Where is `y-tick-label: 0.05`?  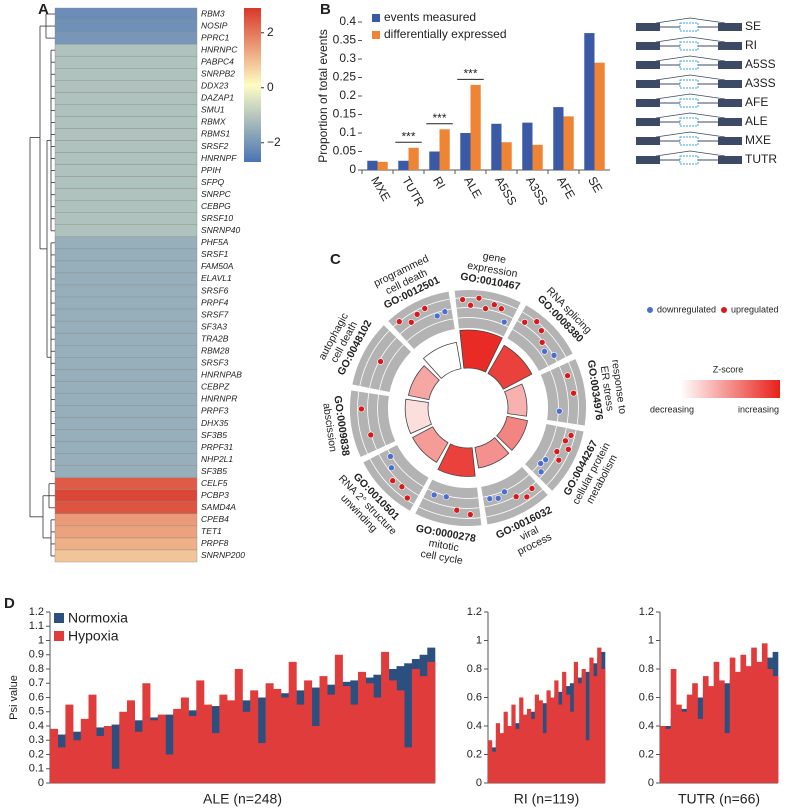 y-tick-label: 0.05 is located at coordinates (345, 151).